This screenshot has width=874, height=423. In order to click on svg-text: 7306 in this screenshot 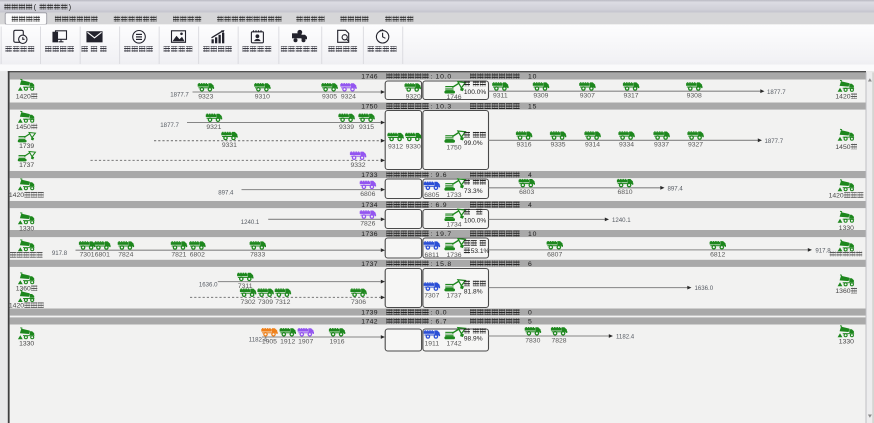, I will do `click(358, 302)`.